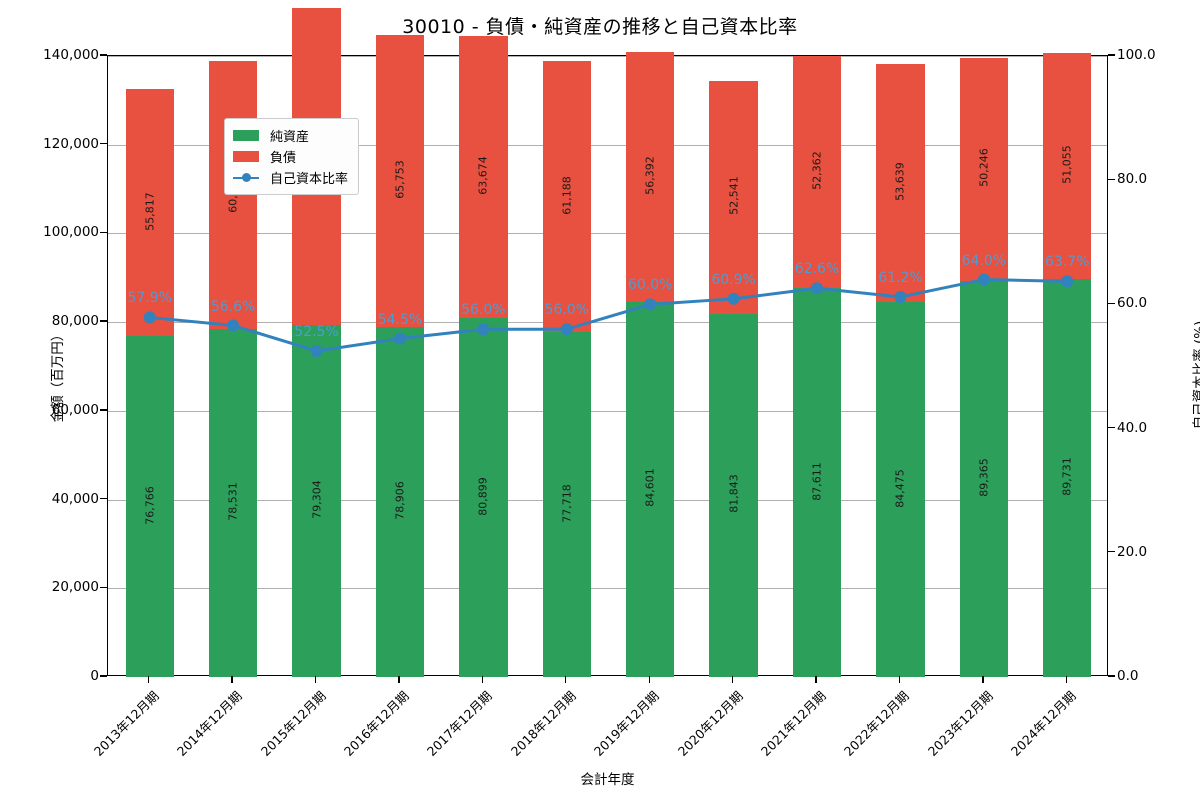  I want to click on x-axis-tick-label: 2023年12月期, so click(960, 723).